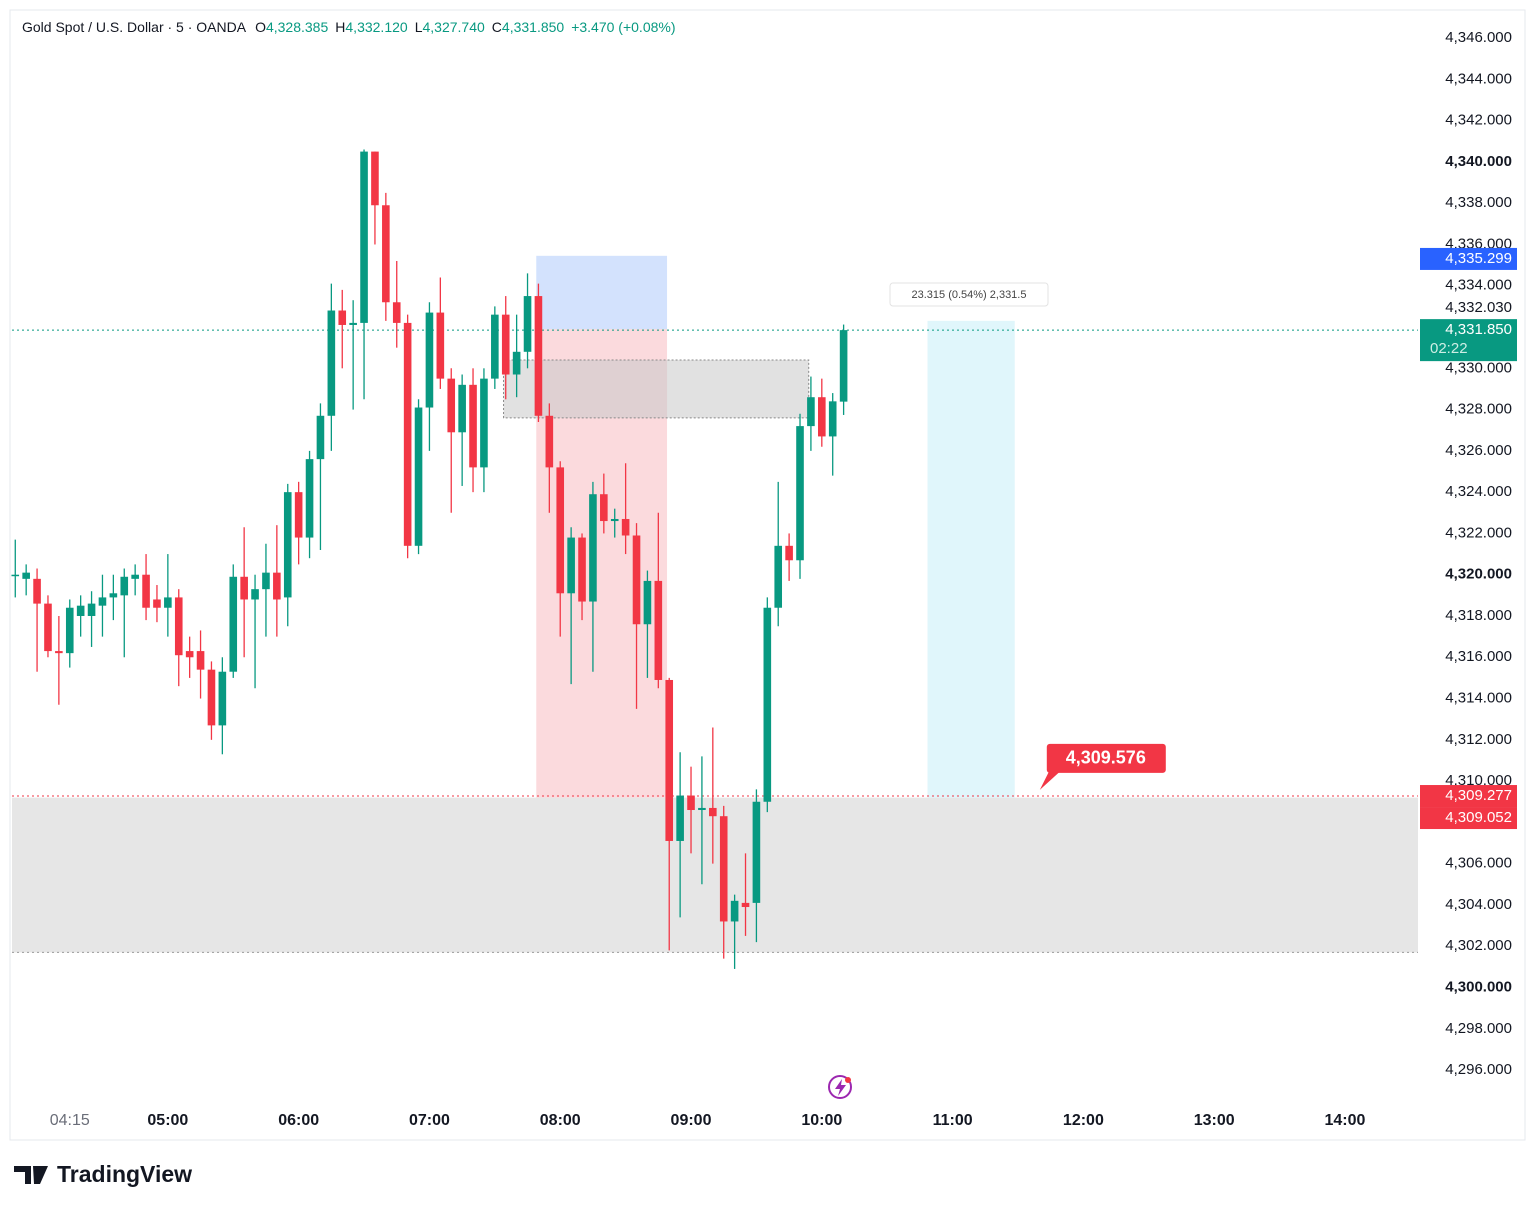 This screenshot has height=1206, width=1536. What do you see at coordinates (1478, 37) in the screenshot?
I see `y-tick-label: 4,346.000` at bounding box center [1478, 37].